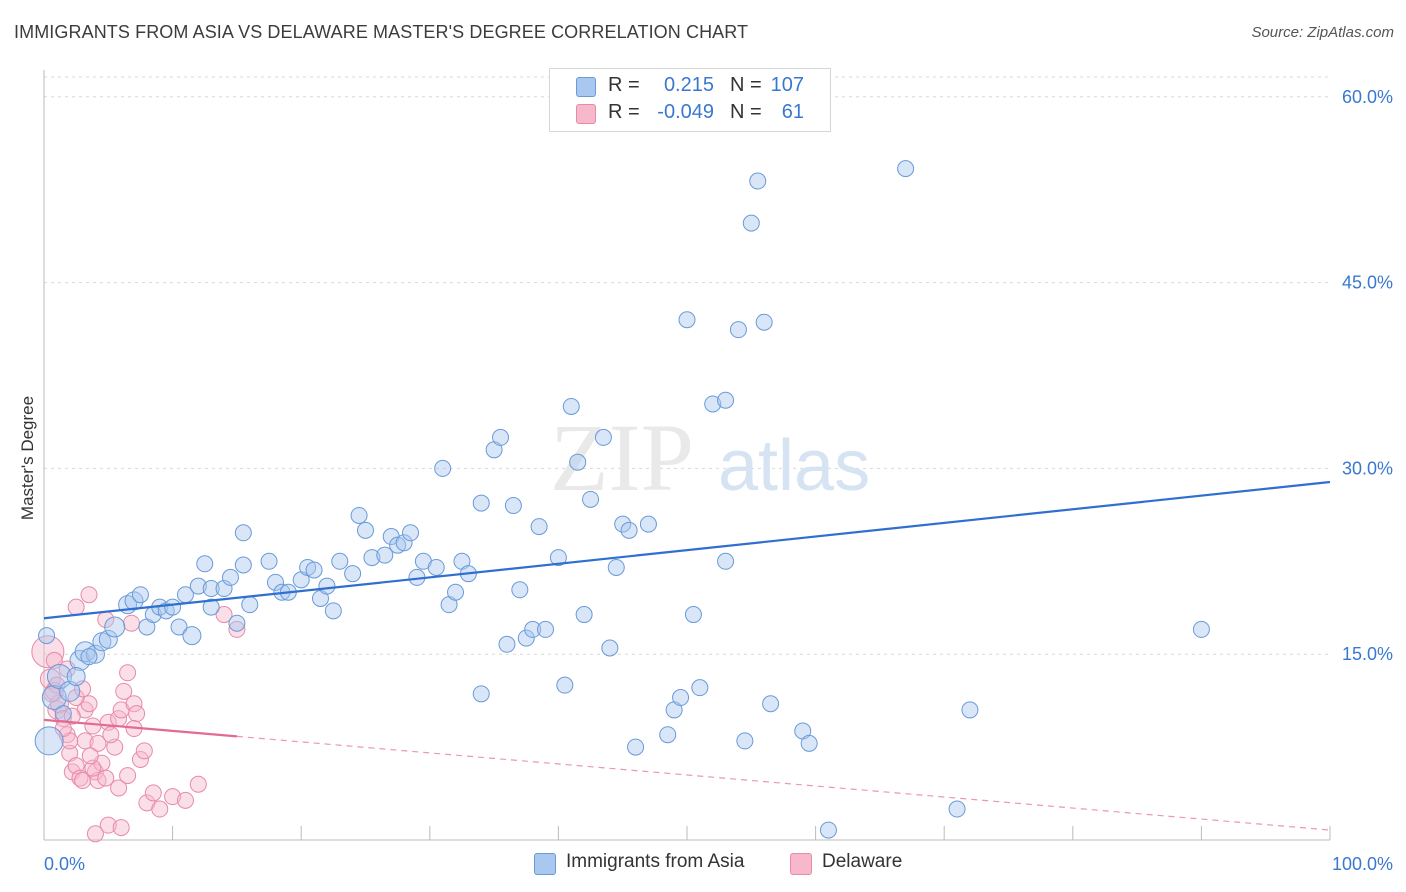 This screenshot has height=892, width=1406. Describe the element at coordinates (1367, 97) in the screenshot. I see `y-tick-label: 60.0%` at that location.